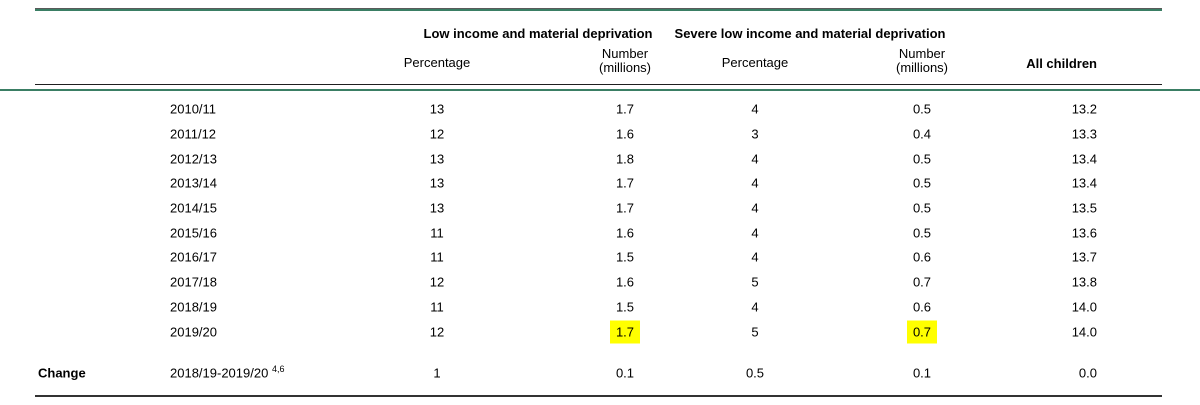 The width and height of the screenshot is (1200, 405). I want to click on col-header-number-low: Number (millions), so click(625, 61).